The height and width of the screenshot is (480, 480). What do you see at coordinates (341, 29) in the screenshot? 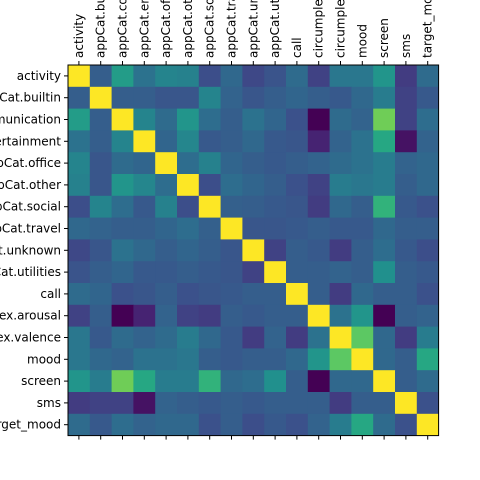
I see `x-tick-label: circumplex.valence` at bounding box center [341, 29].